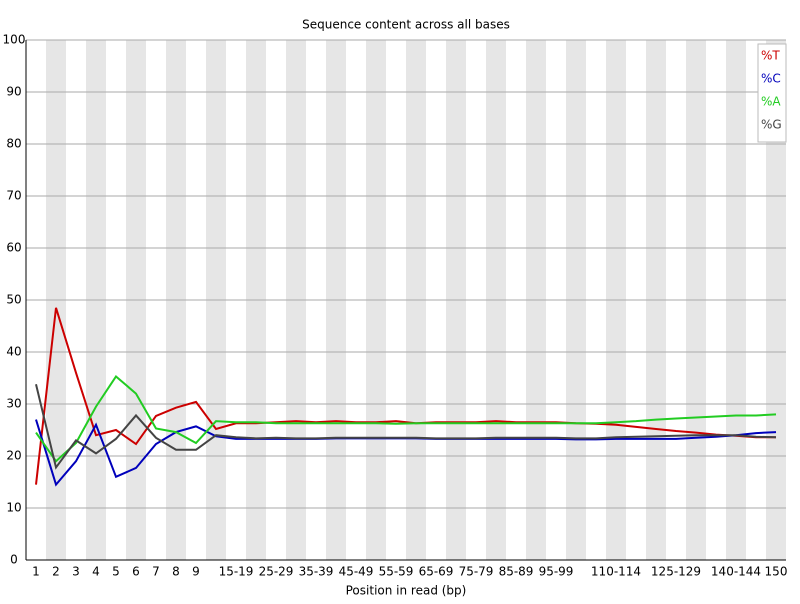  What do you see at coordinates (771, 125) in the screenshot?
I see `legend-entry: %G` at bounding box center [771, 125].